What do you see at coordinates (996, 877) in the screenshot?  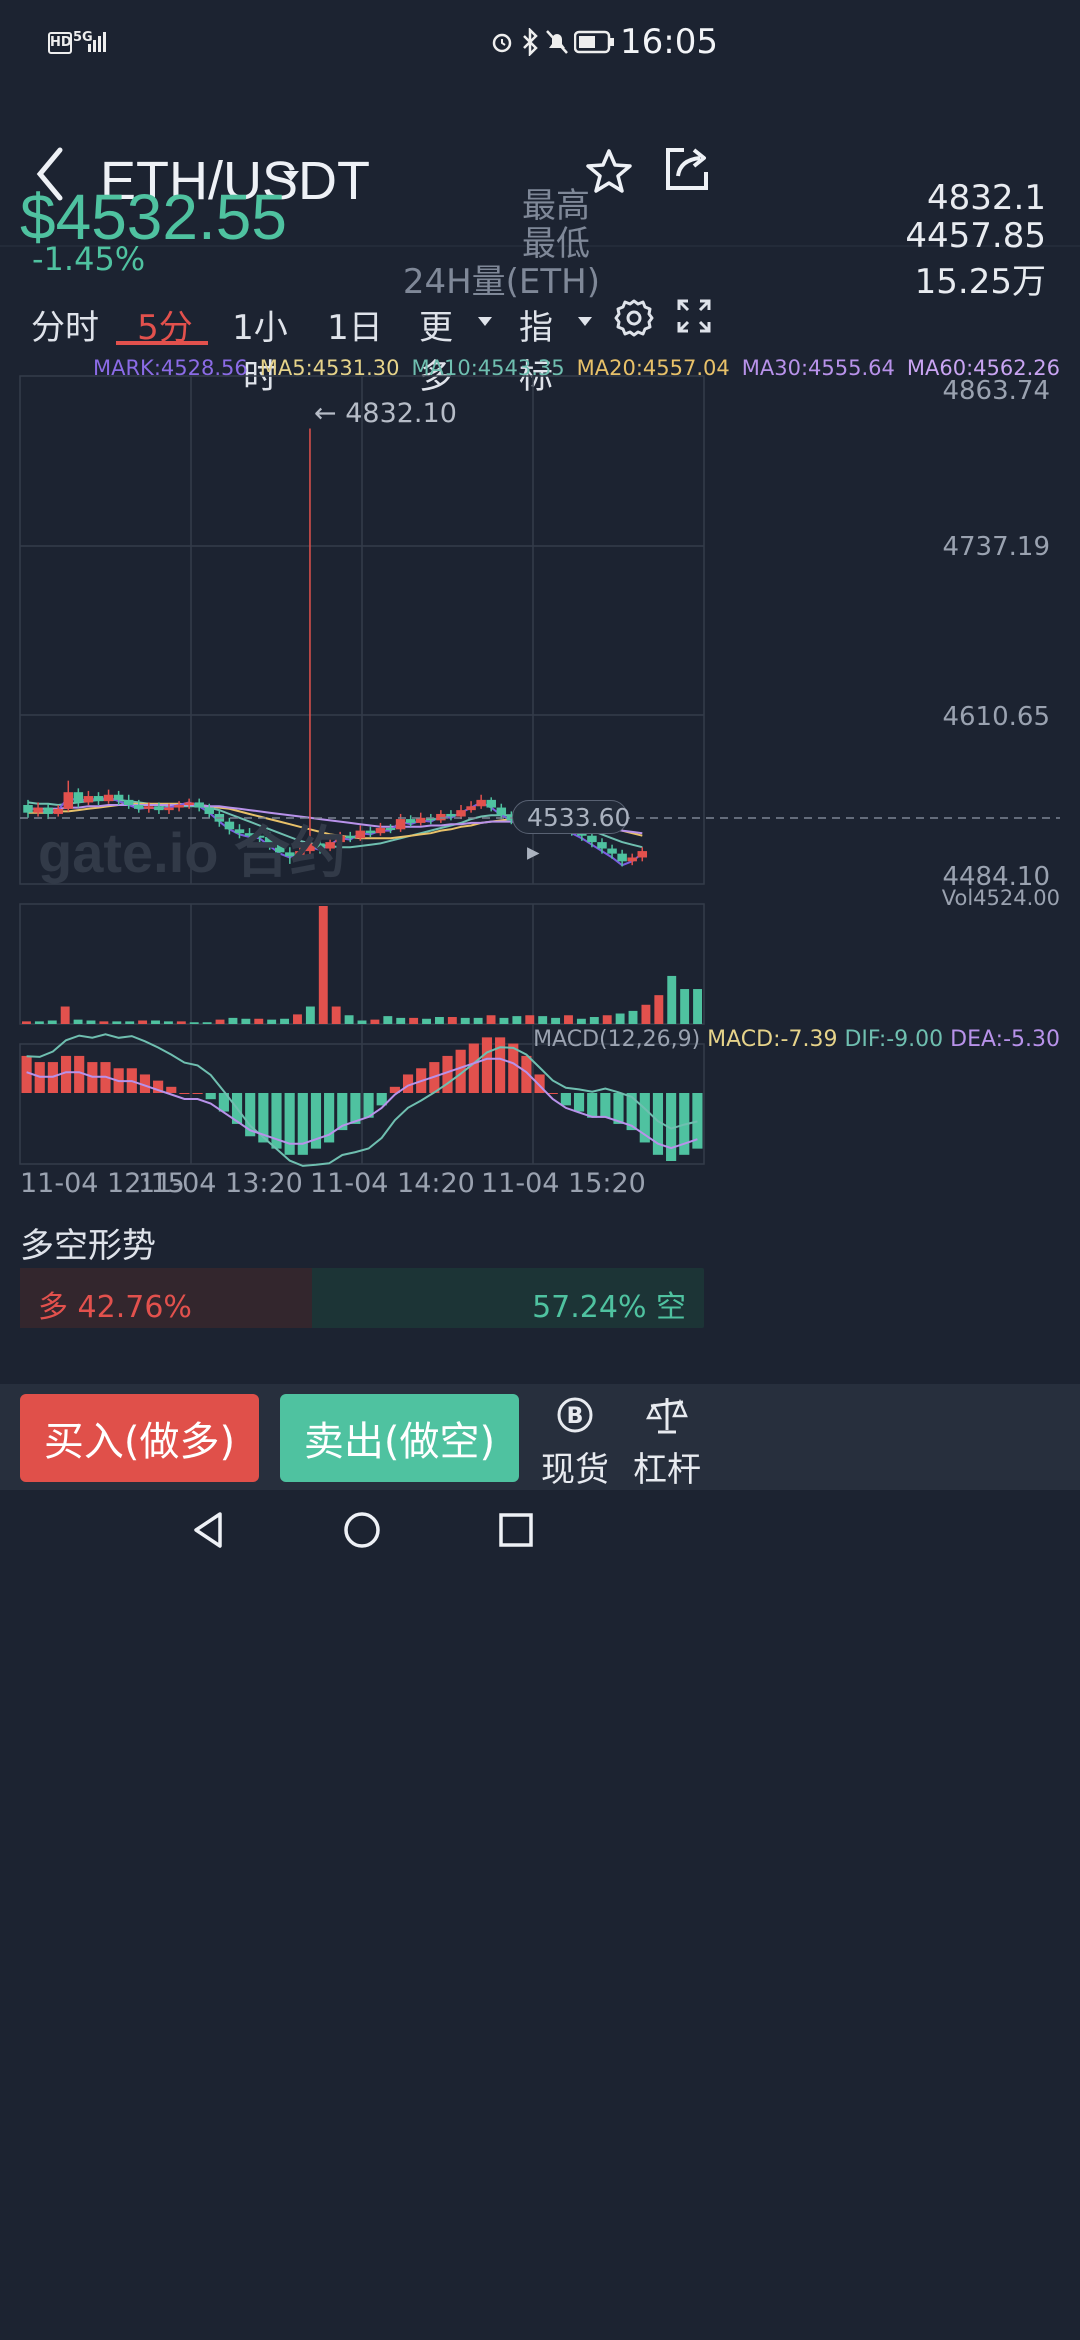 I see `y-tick-4: 4484.10` at bounding box center [996, 877].